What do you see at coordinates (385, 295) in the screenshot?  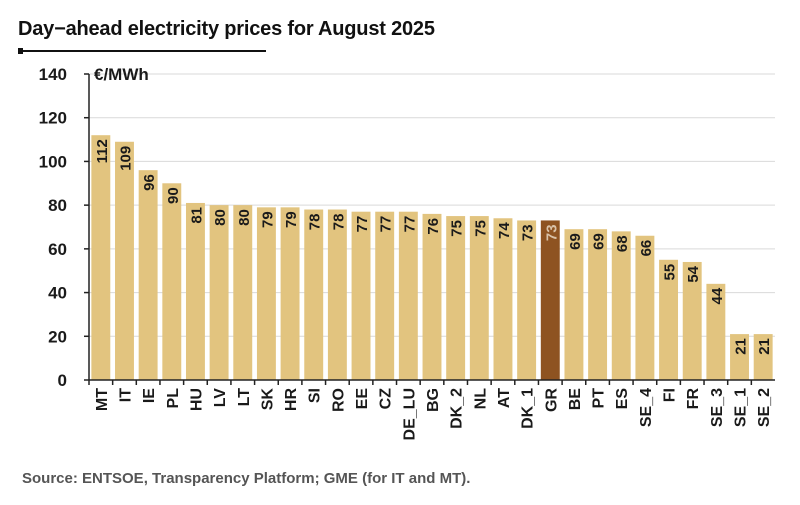 I see `bar-cz` at bounding box center [385, 295].